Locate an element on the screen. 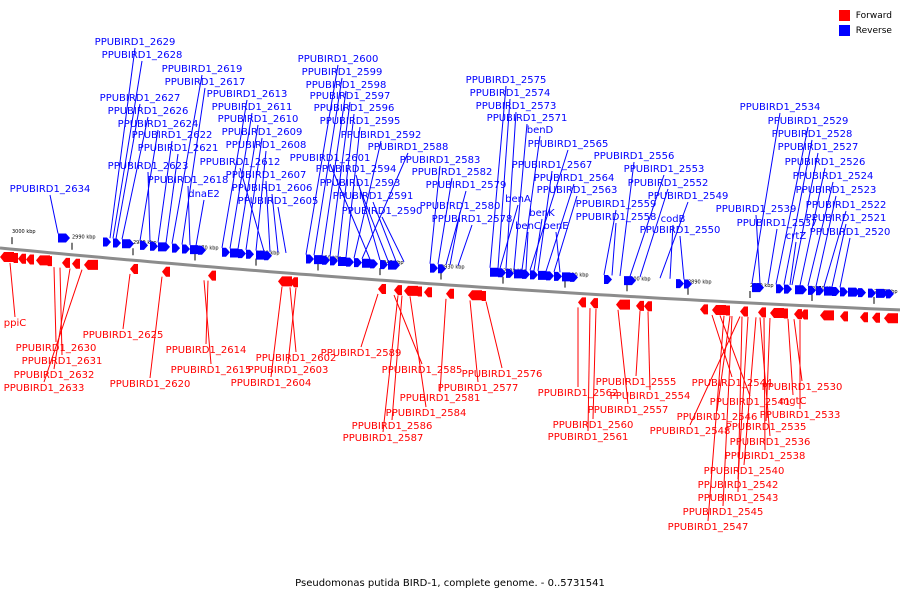 The width and height of the screenshot is (900, 600). reverse-label: PPUBIRD1_2612 is located at coordinates (240, 162).